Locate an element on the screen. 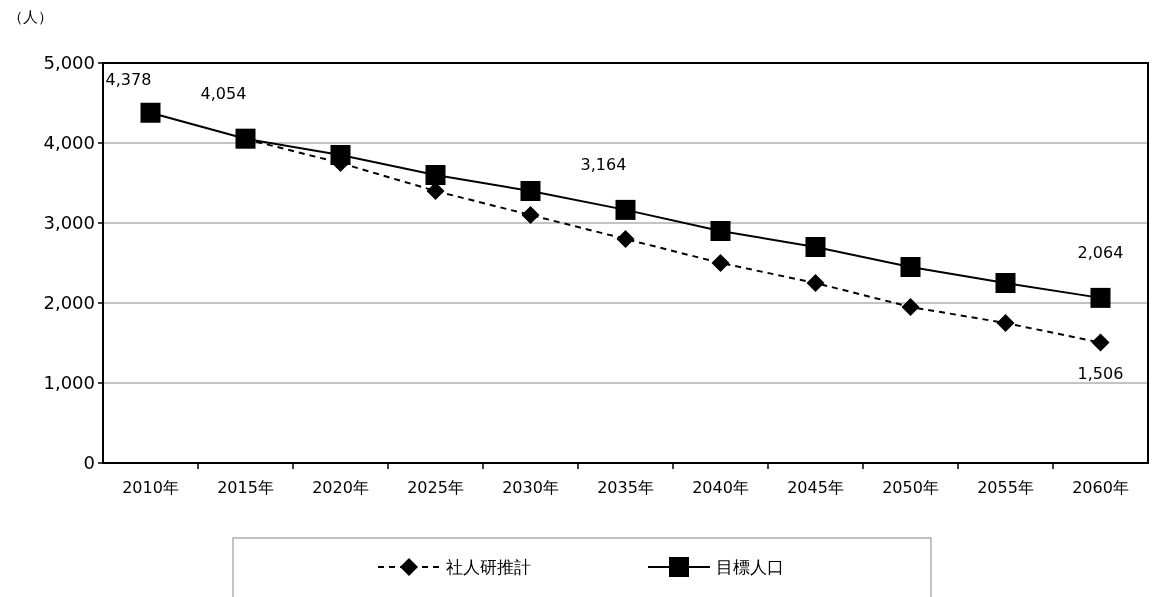 The image size is (1164, 597). x-tick-label: 2035年 is located at coordinates (625, 487).